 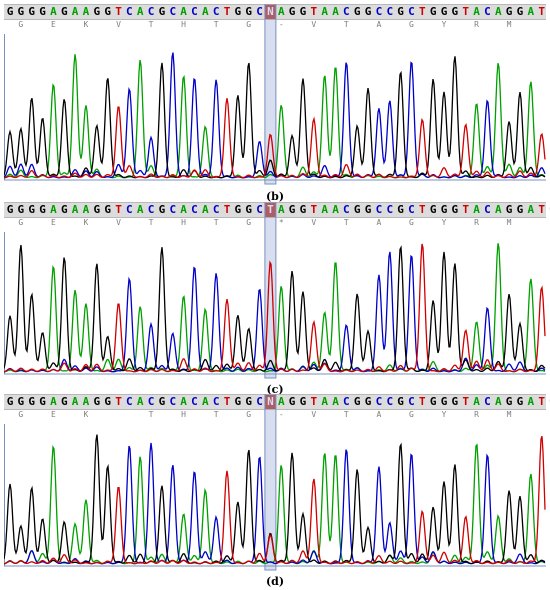 What do you see at coordinates (275, 196) in the screenshot?
I see `panel-caption-b: (b)` at bounding box center [275, 196].